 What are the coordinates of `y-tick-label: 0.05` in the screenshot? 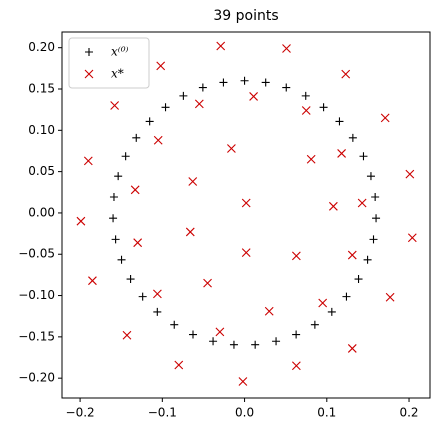 It's located at (41, 171).